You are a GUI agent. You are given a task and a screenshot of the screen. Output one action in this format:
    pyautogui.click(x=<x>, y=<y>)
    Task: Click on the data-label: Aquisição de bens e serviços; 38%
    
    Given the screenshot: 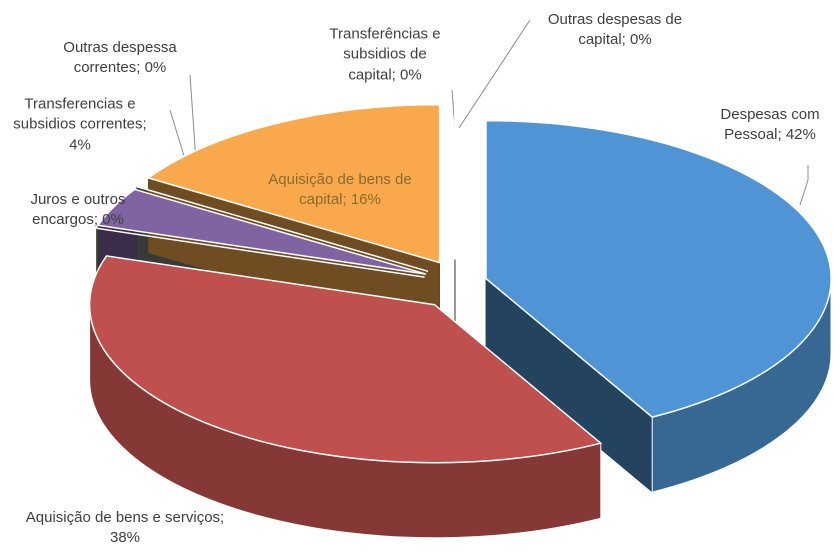 What is the action you would take?
    pyautogui.click(x=125, y=527)
    